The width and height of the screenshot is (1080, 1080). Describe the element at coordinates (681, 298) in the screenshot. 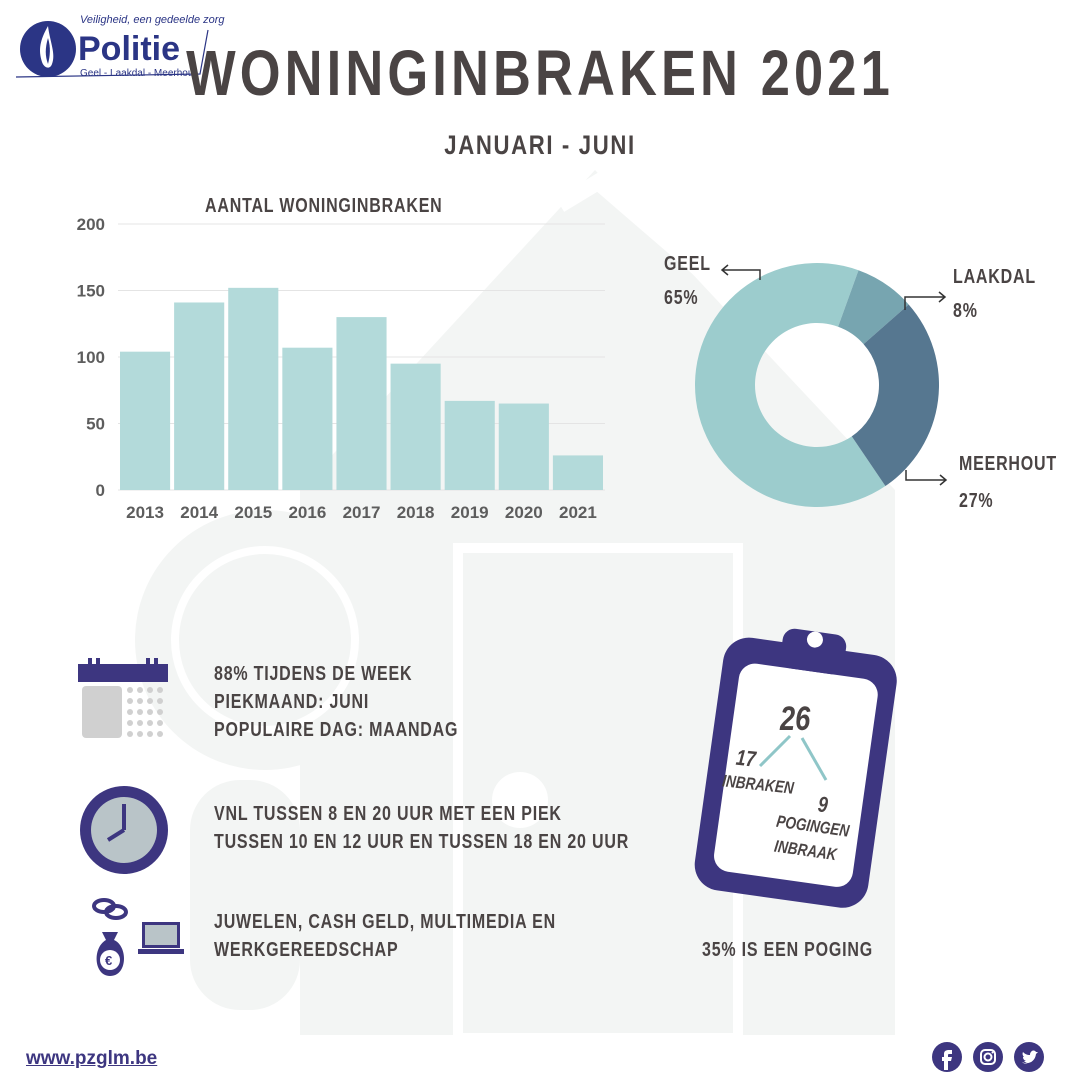

I see `geel-value: 65%` at that location.